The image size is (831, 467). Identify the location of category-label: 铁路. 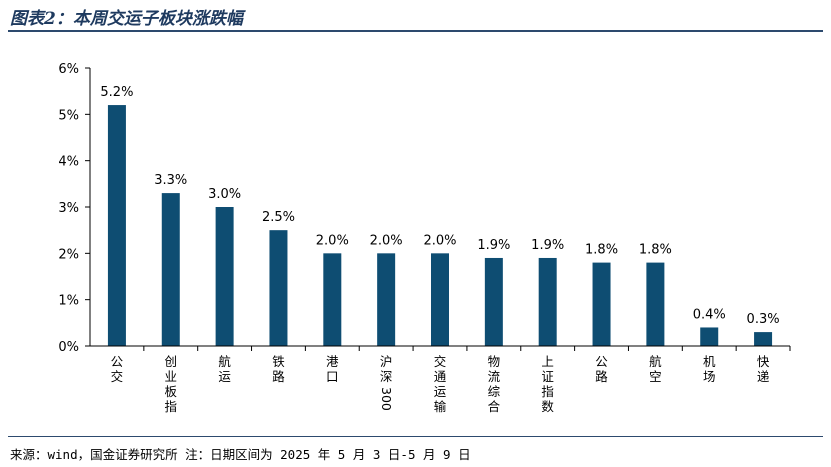
(278, 369).